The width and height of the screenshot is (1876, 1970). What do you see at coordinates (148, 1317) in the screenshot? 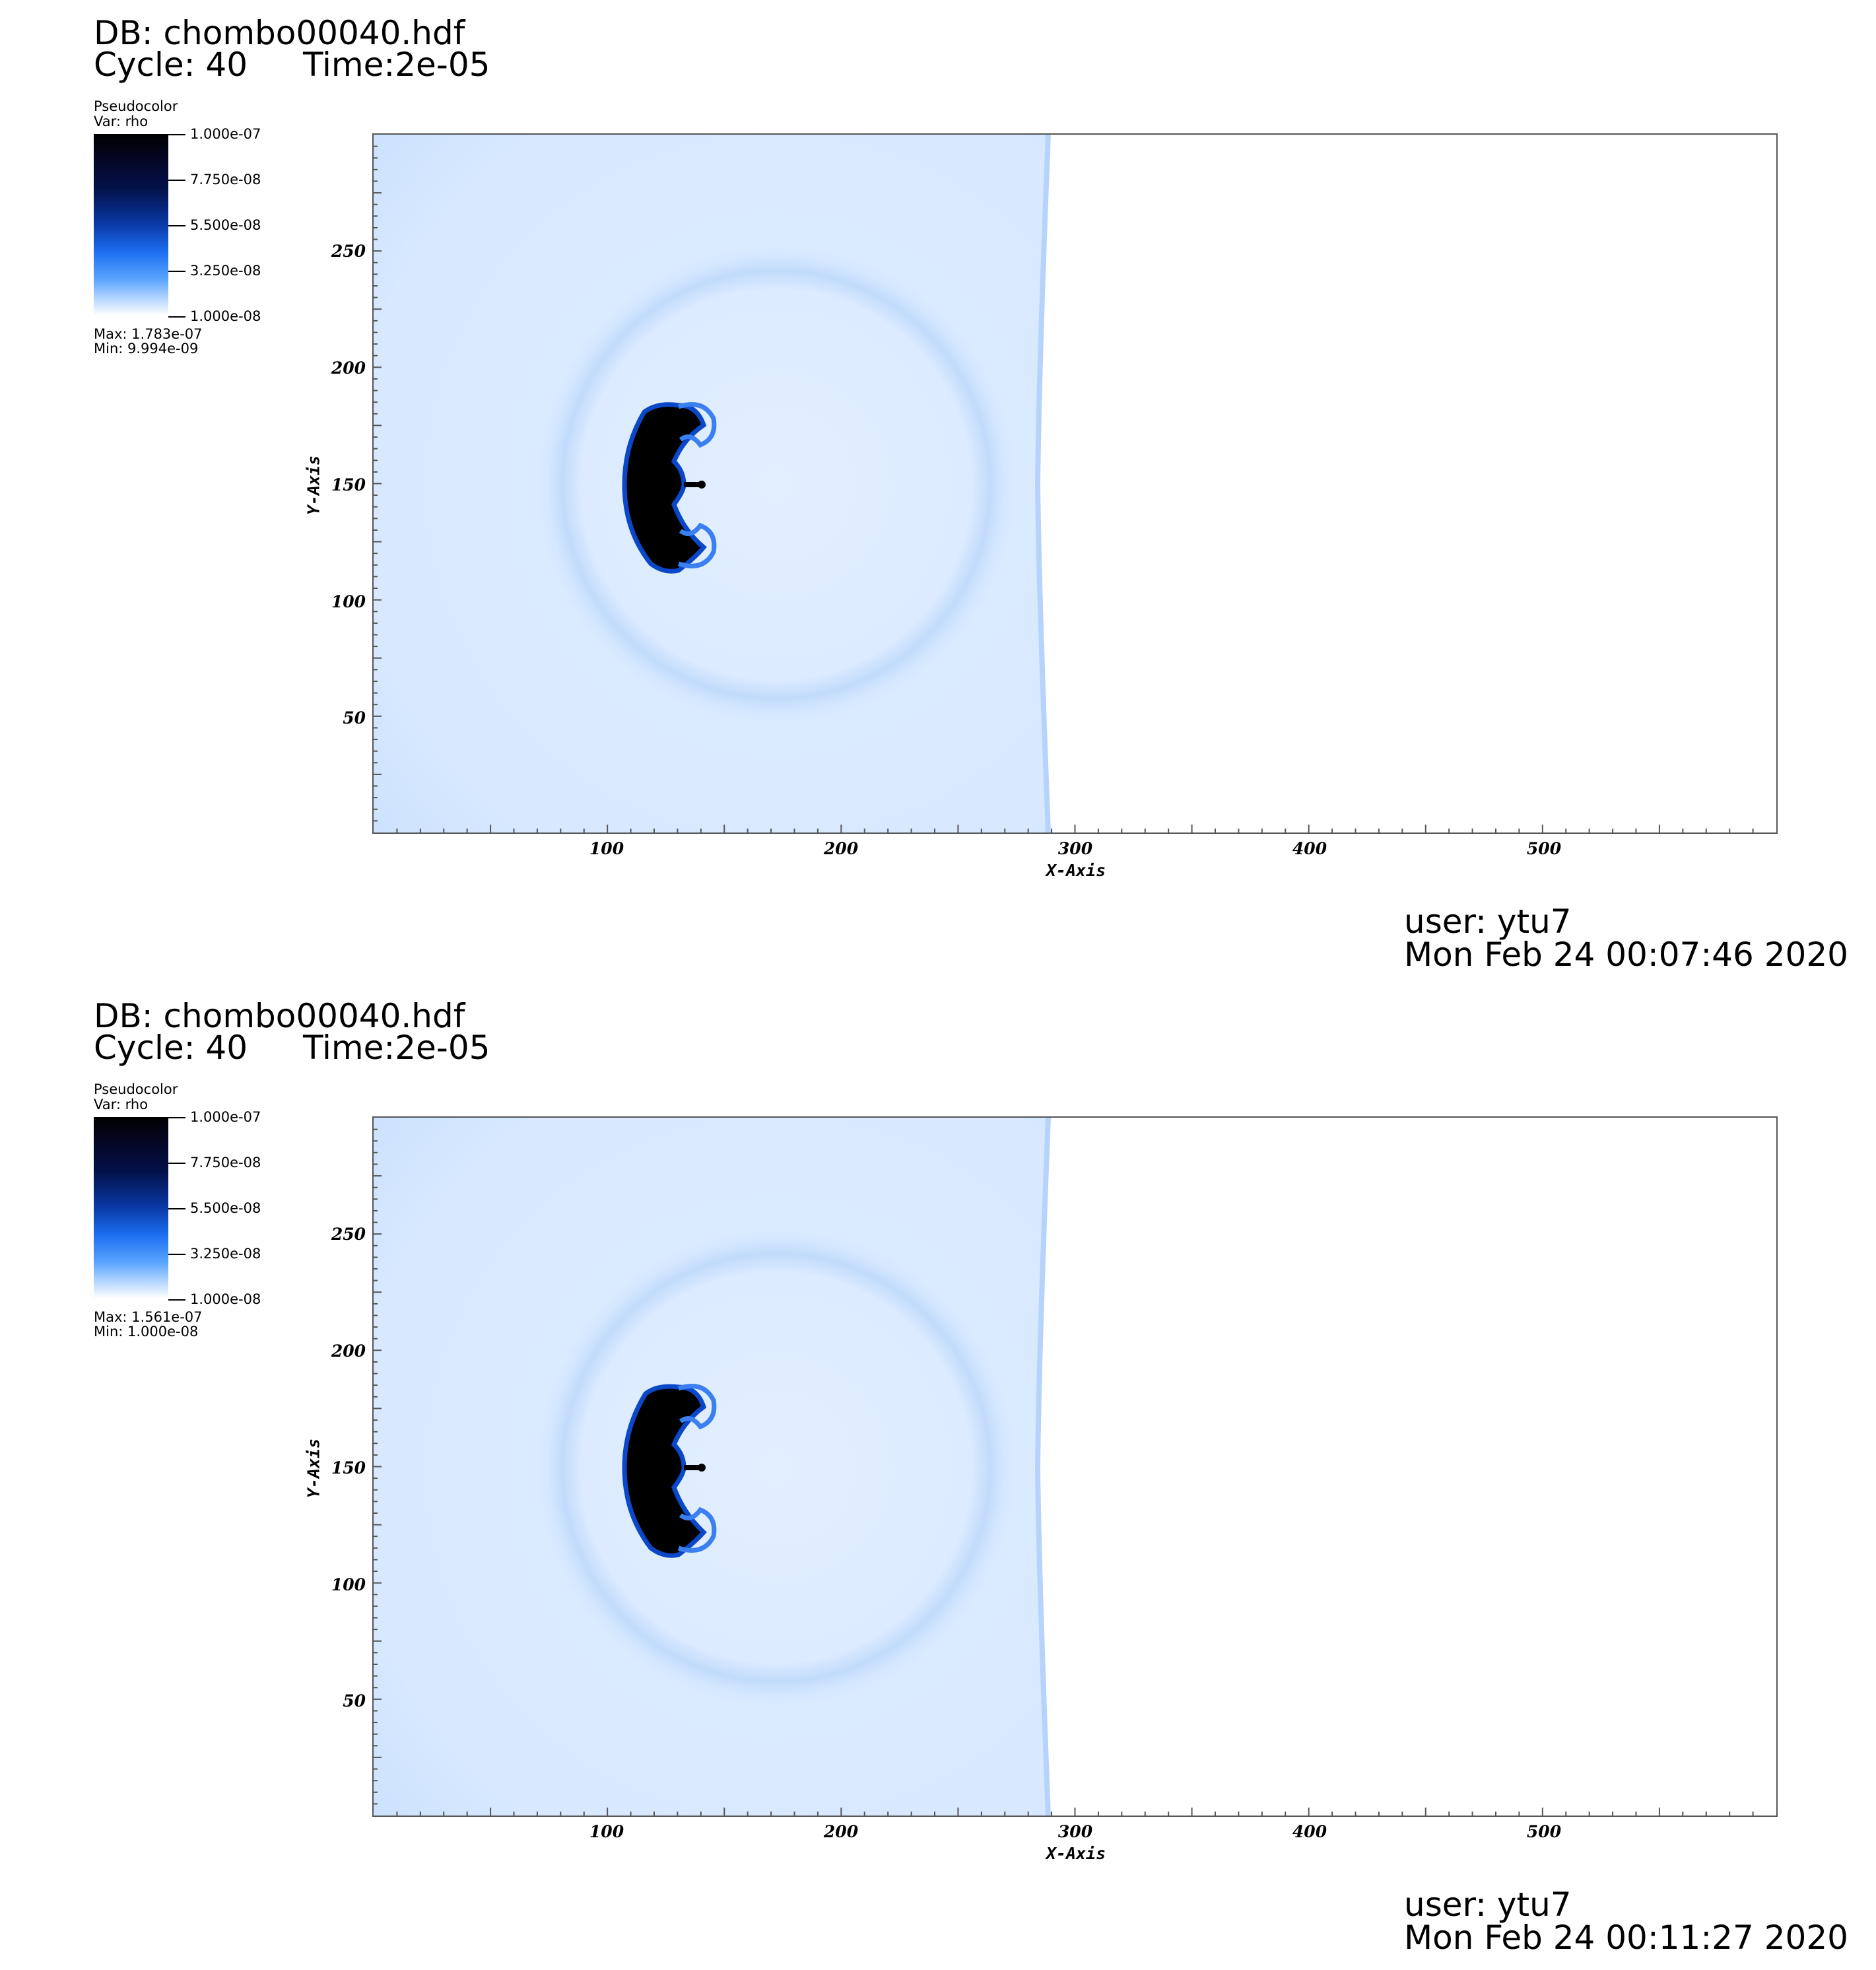
I see `legend-max: Max: 1.561e-07` at bounding box center [148, 1317].